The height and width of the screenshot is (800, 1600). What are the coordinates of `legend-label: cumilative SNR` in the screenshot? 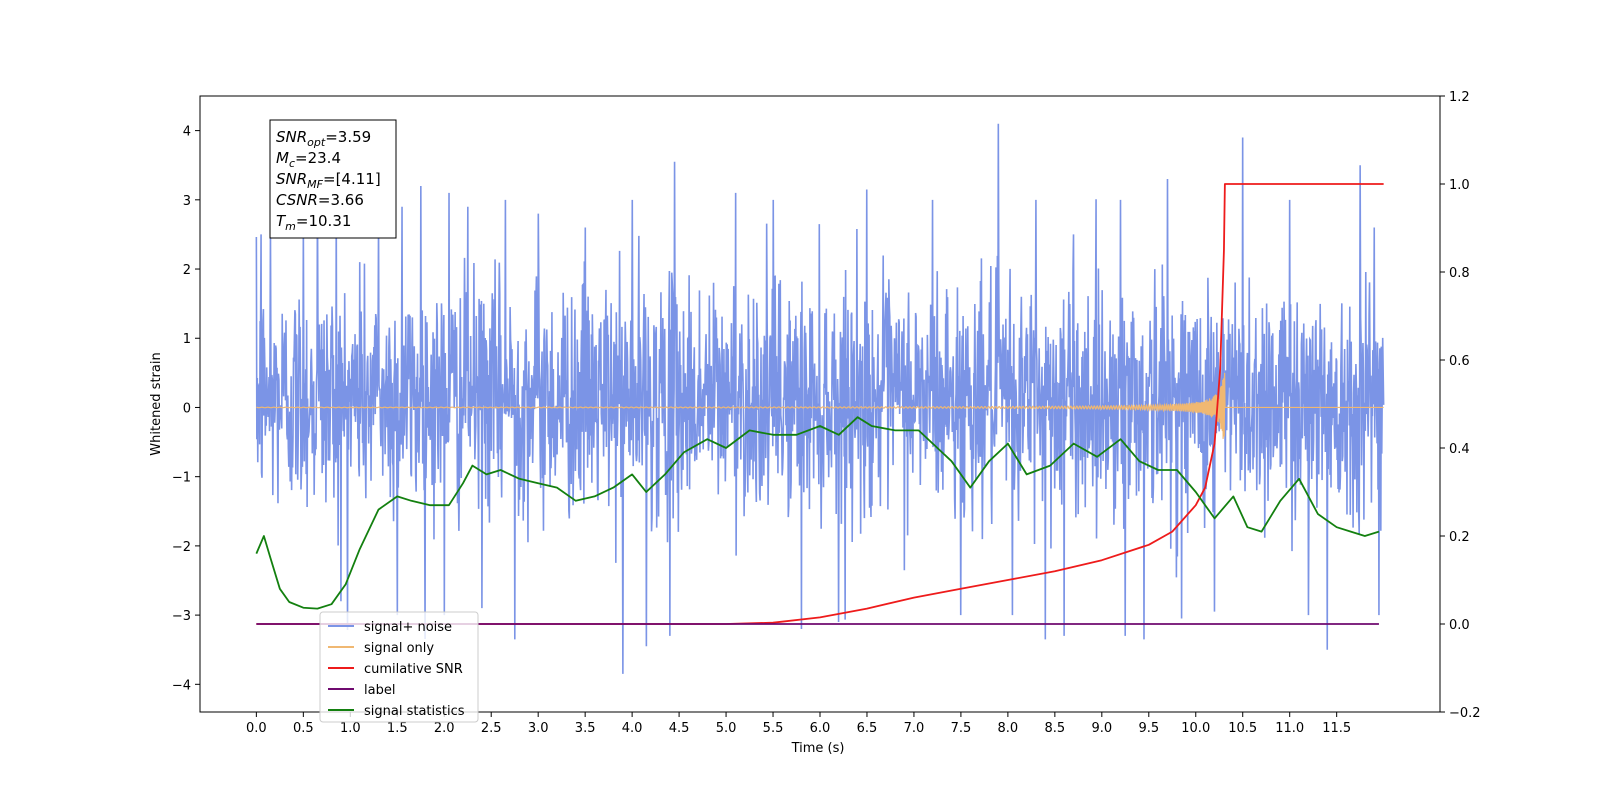 It's located at (413, 669).